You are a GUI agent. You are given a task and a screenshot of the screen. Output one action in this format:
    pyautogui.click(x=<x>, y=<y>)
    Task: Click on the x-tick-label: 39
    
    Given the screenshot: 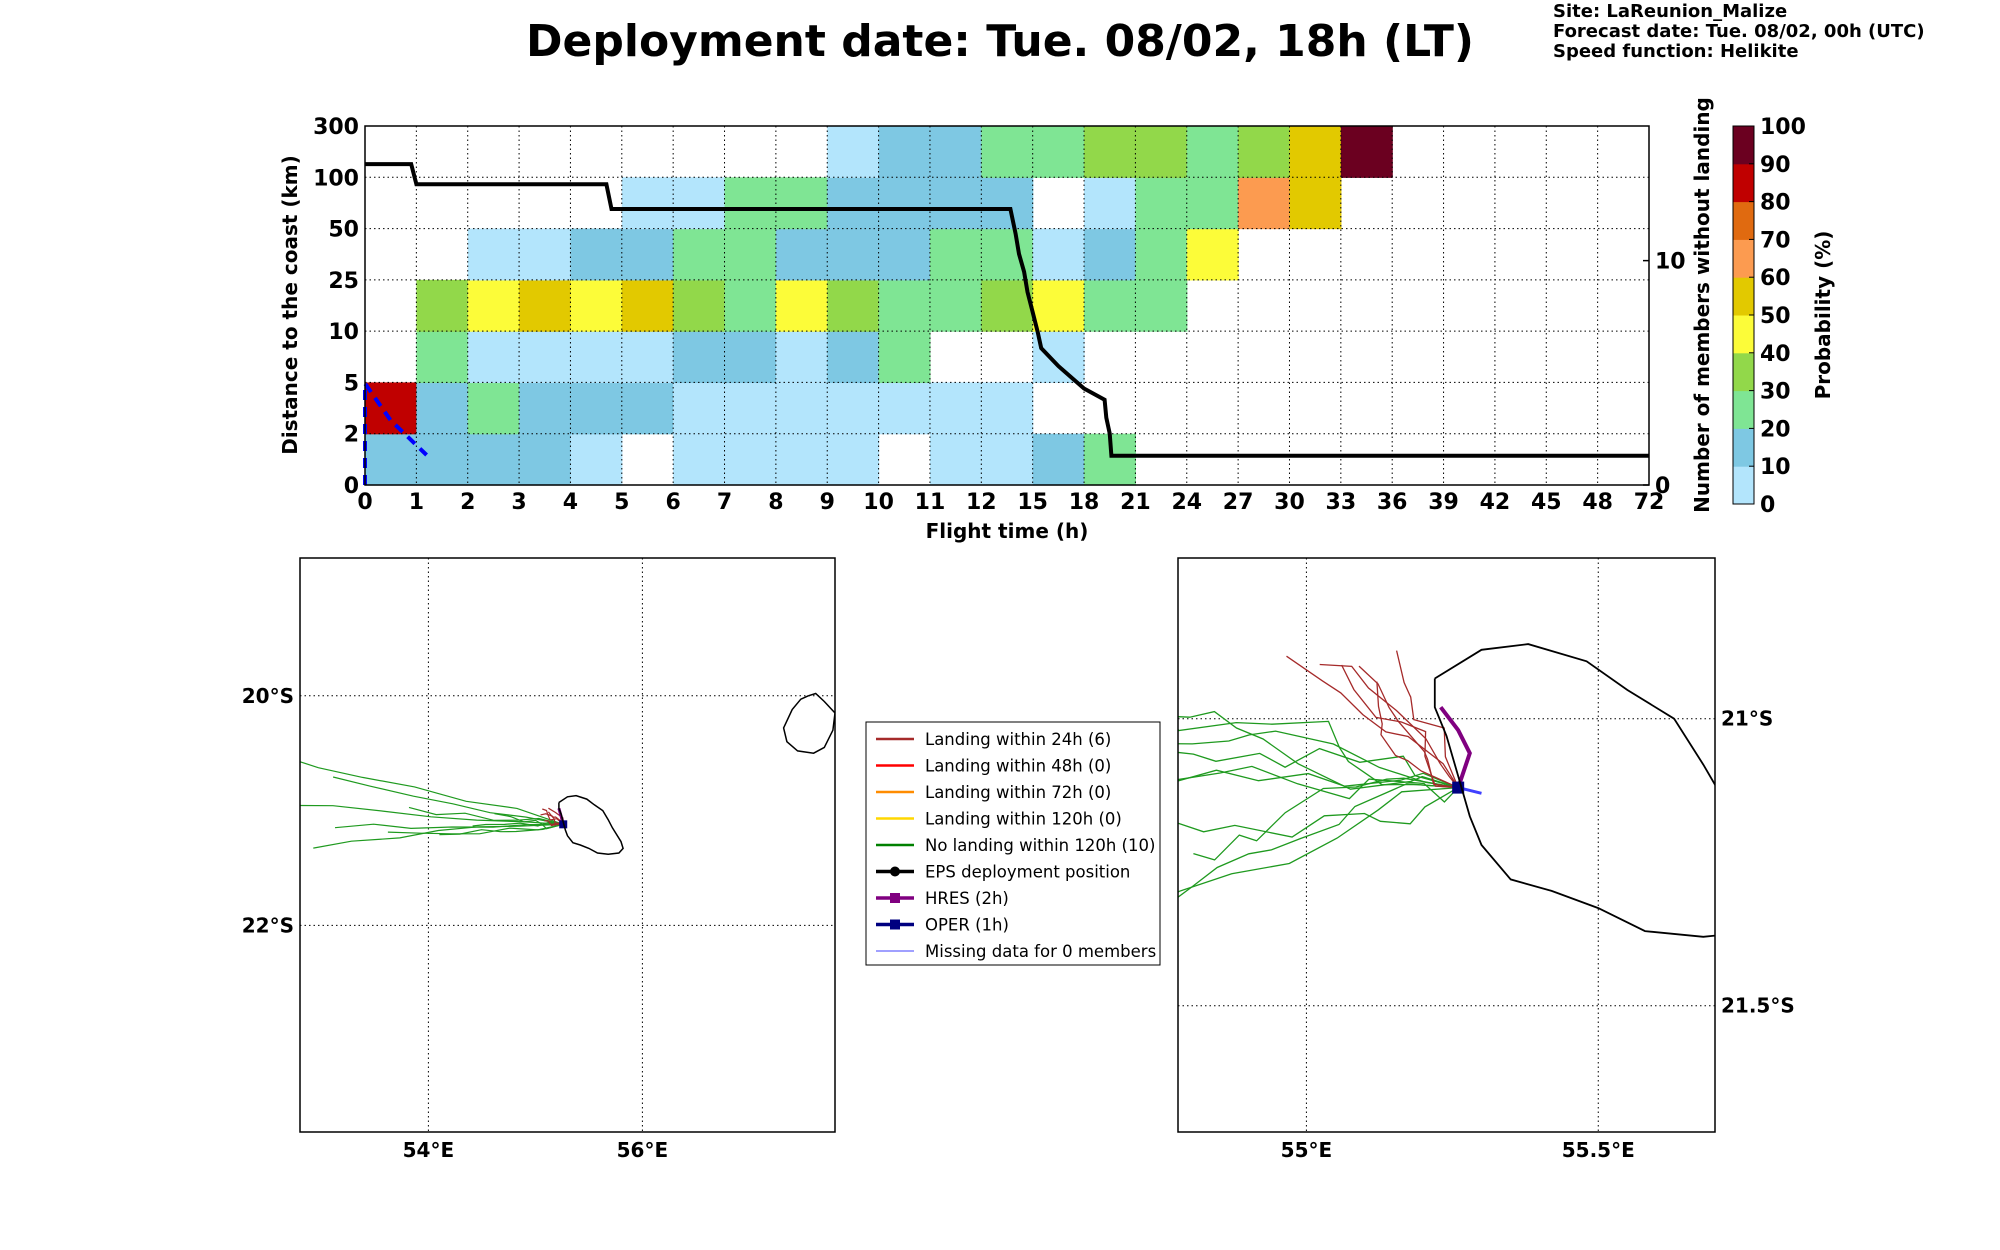 What is the action you would take?
    pyautogui.click(x=1443, y=502)
    